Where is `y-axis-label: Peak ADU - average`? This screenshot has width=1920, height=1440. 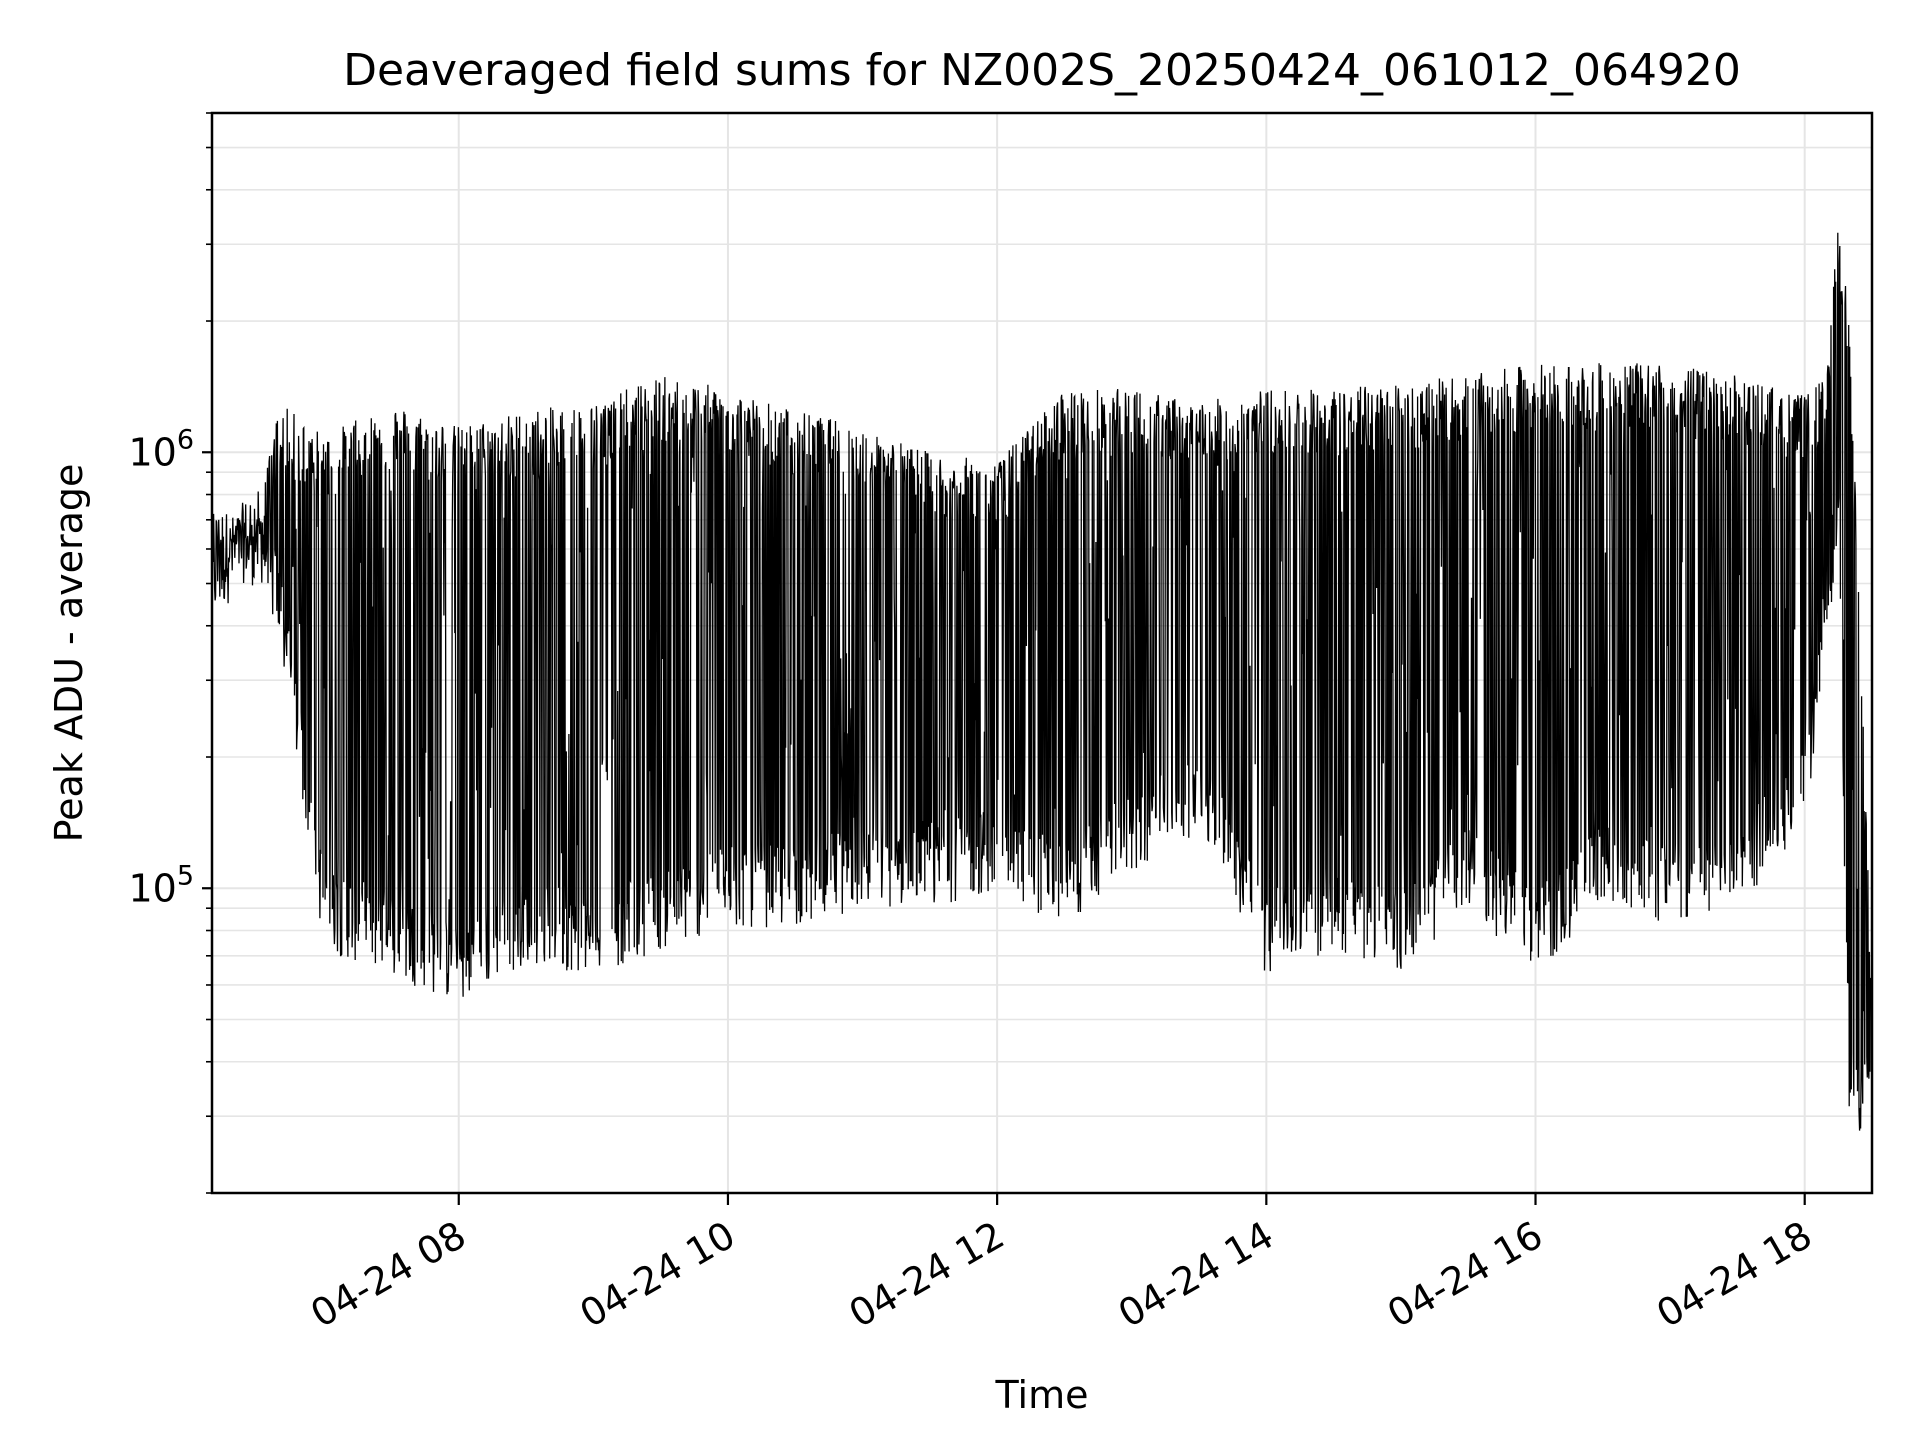
y-axis-label: Peak ADU - average is located at coordinates (69, 653).